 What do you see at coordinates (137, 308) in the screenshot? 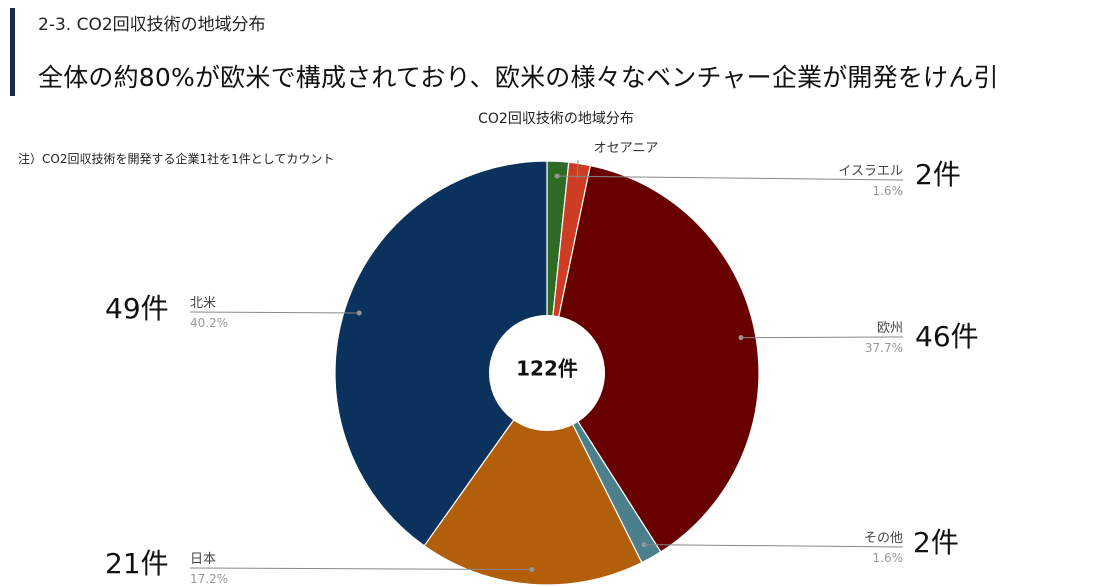
I see `slice-count-north_america: 49件` at bounding box center [137, 308].